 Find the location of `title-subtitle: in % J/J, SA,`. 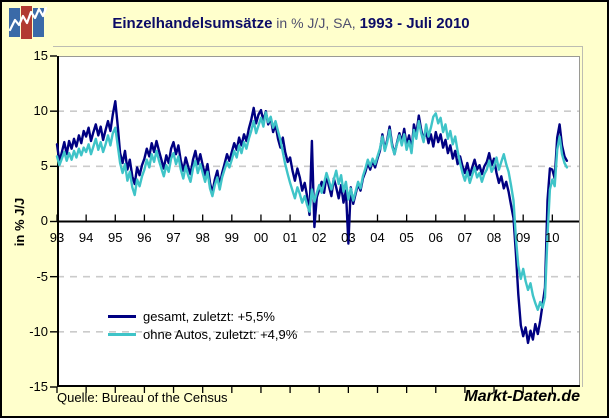

title-subtitle: in % J/J, SA, is located at coordinates (316, 23).